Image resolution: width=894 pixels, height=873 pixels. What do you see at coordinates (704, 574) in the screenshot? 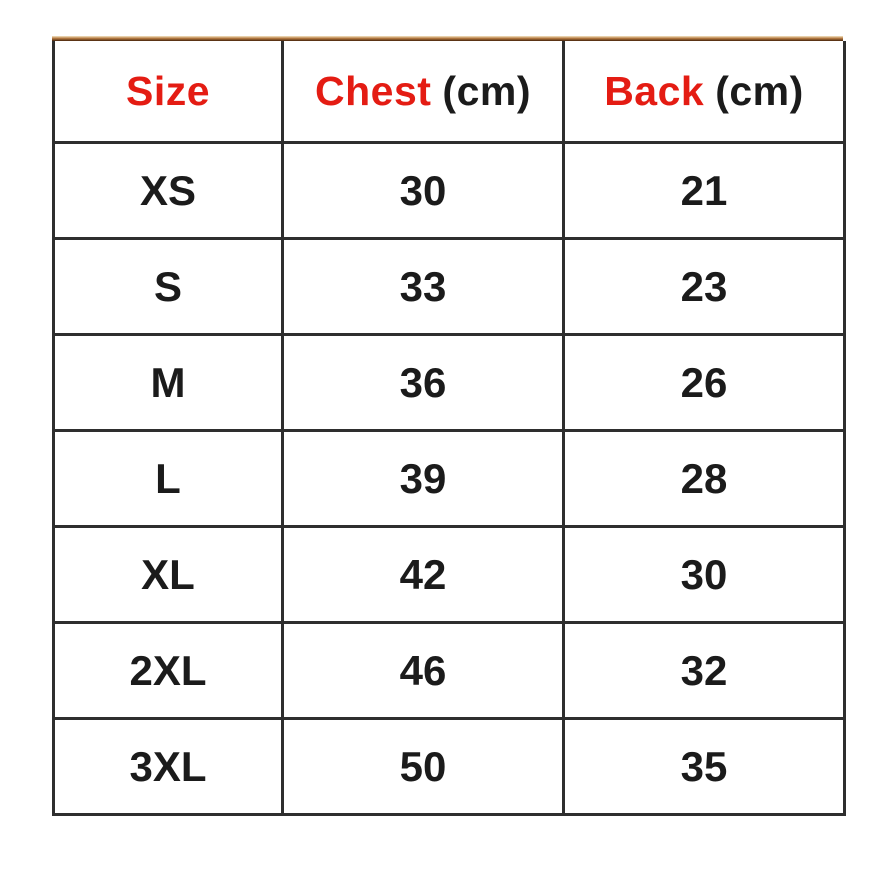
I see `back-cell: 30` at bounding box center [704, 574].